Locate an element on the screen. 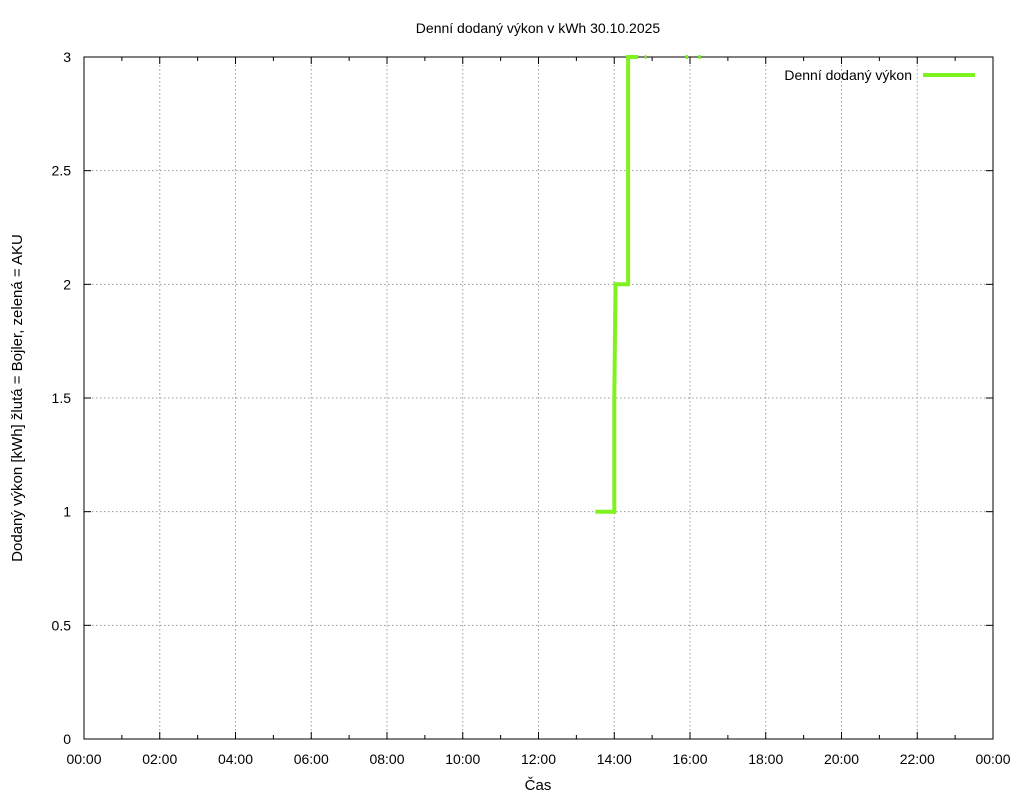 This screenshot has width=1024, height=800. x-tick-label: 06:00 is located at coordinates (311, 759).